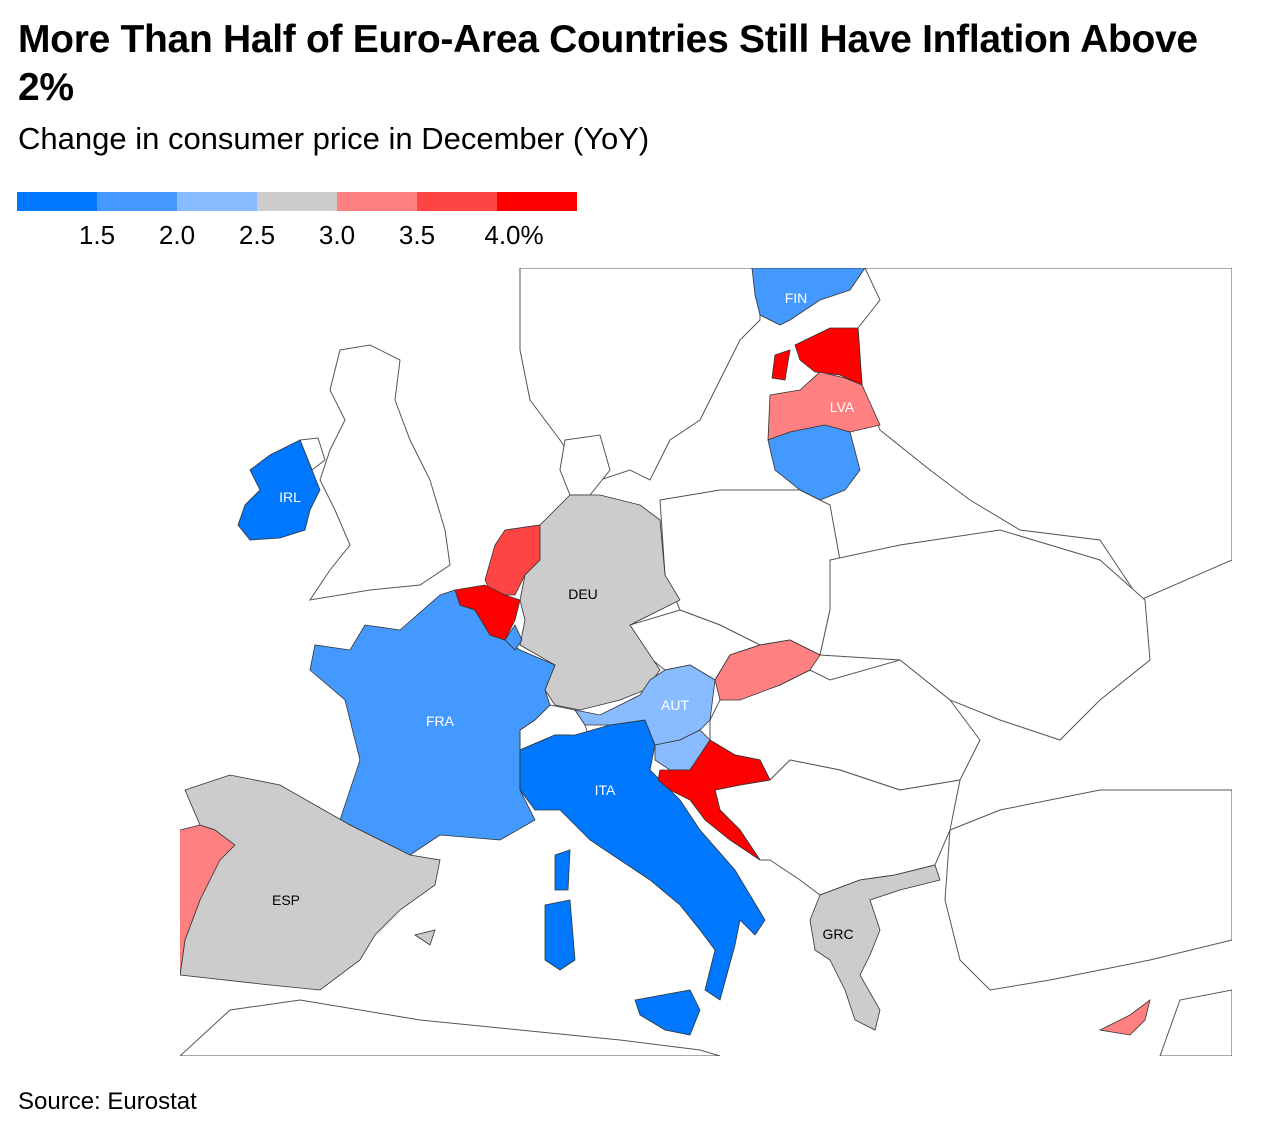  I want to click on great-britain, so click(379, 472).